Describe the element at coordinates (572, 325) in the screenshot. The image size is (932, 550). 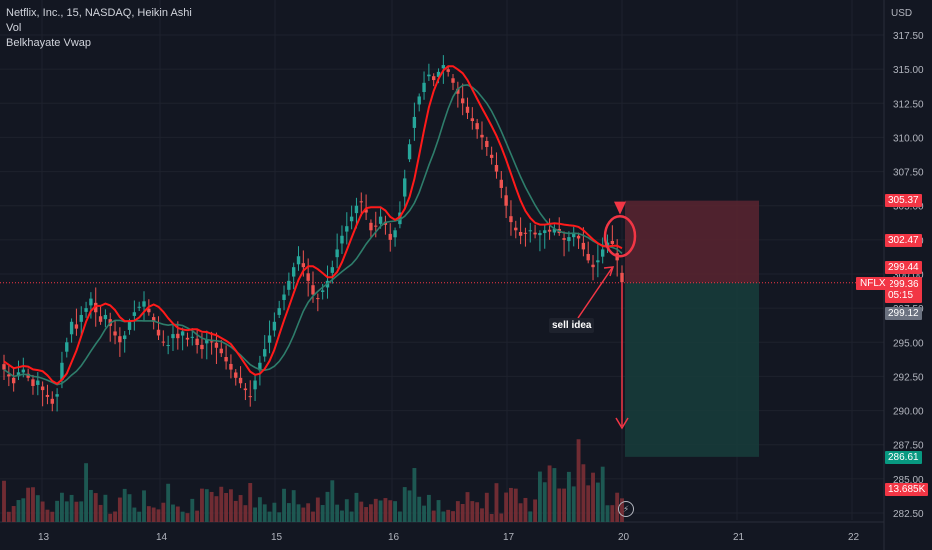
I see `sell-idea-annotation: sell idea` at that location.